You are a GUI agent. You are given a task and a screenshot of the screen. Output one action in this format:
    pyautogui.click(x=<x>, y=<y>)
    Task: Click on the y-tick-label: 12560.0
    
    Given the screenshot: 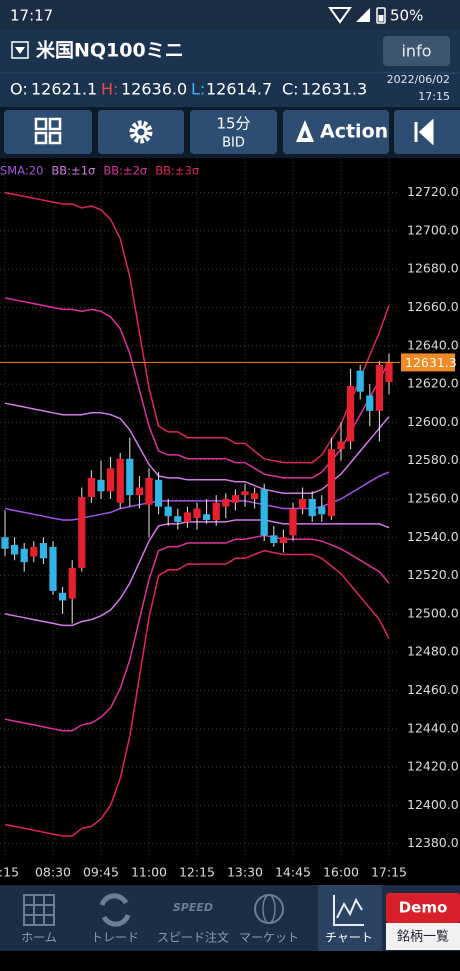 What is the action you would take?
    pyautogui.click(x=433, y=497)
    